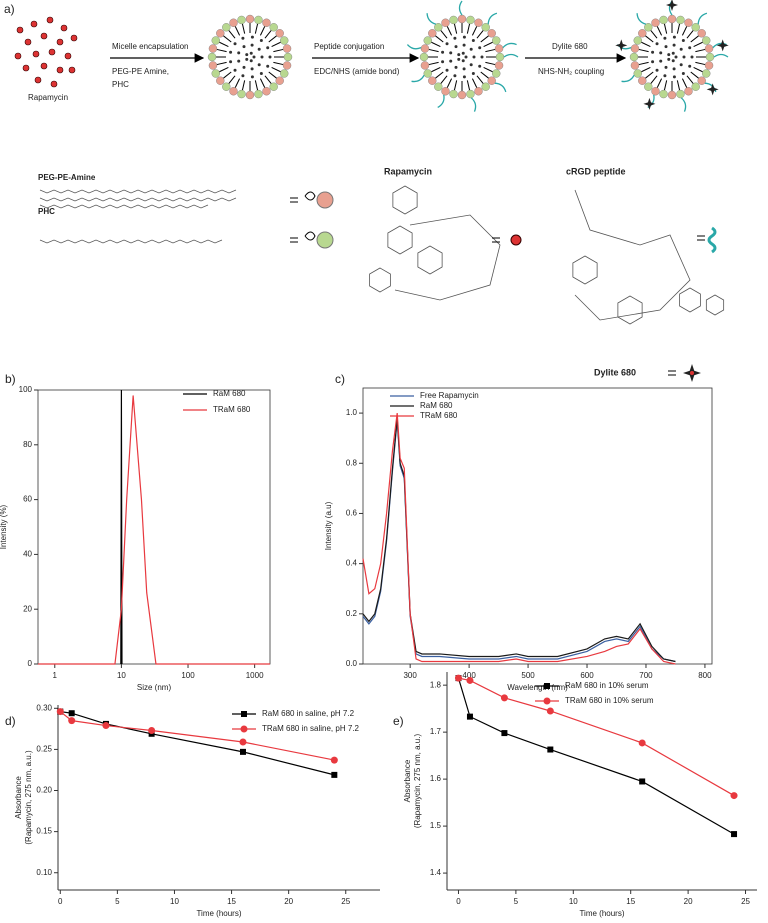 The width and height of the screenshot is (768, 923). What do you see at coordinates (398, 721) in the screenshot?
I see `panel-label: e)` at bounding box center [398, 721].